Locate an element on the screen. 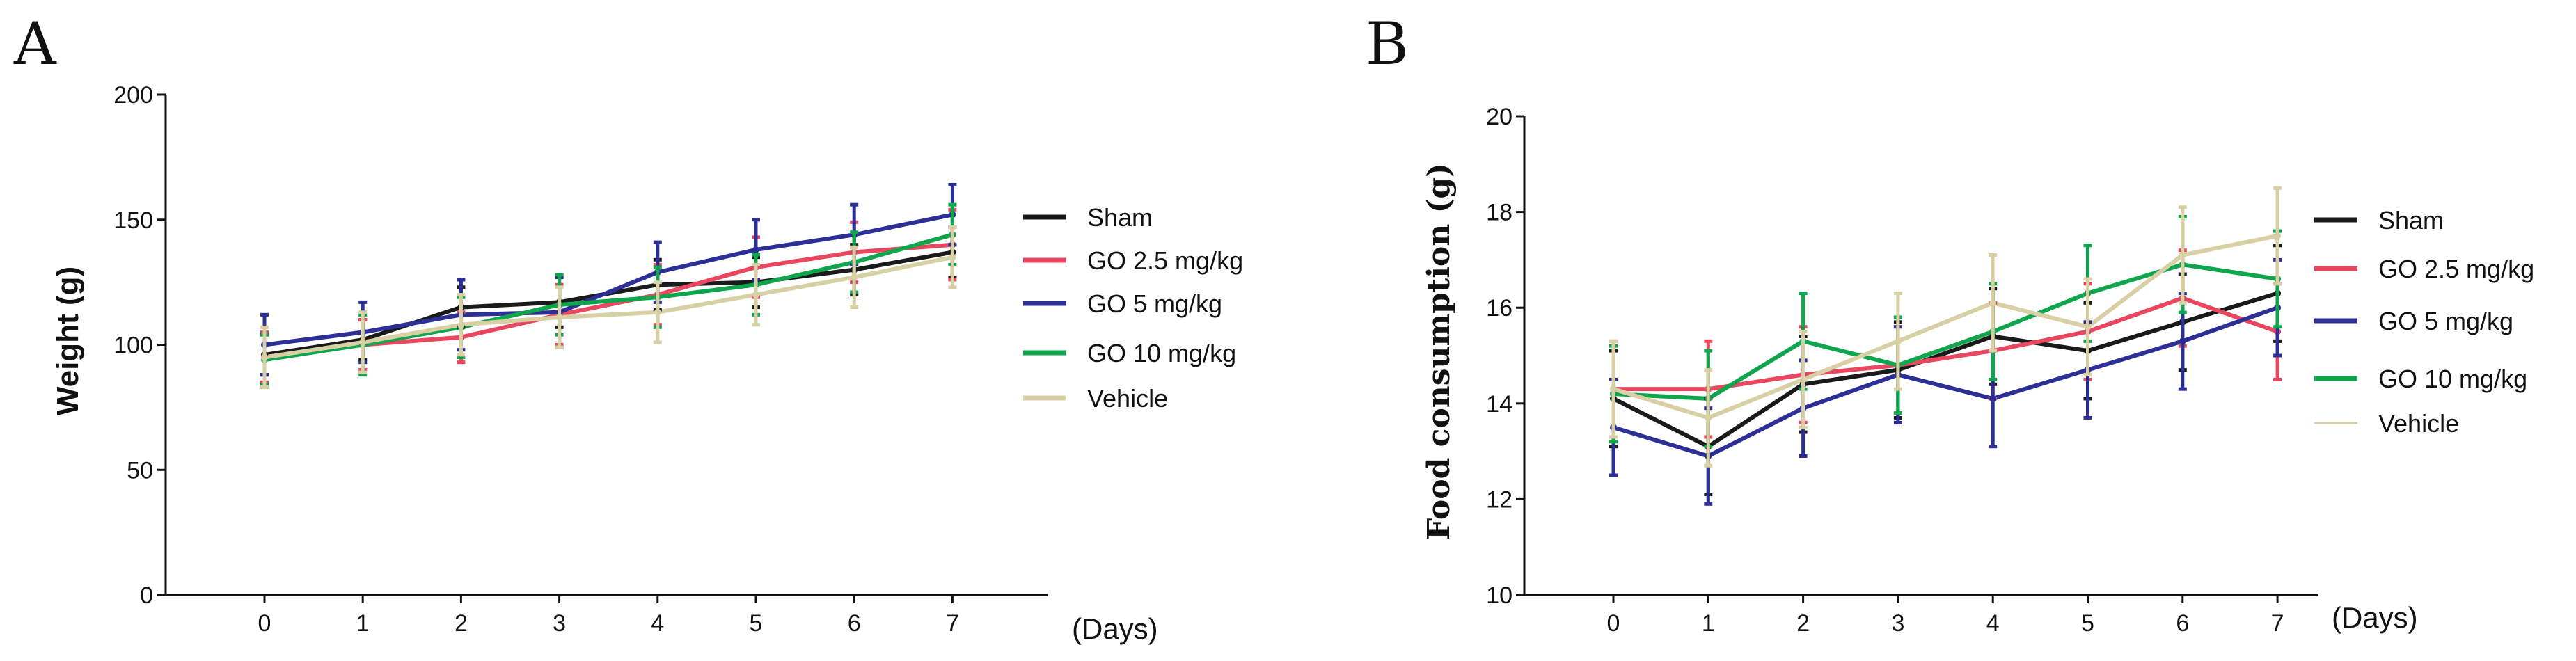  panel-letter-a: A is located at coordinates (35, 44).